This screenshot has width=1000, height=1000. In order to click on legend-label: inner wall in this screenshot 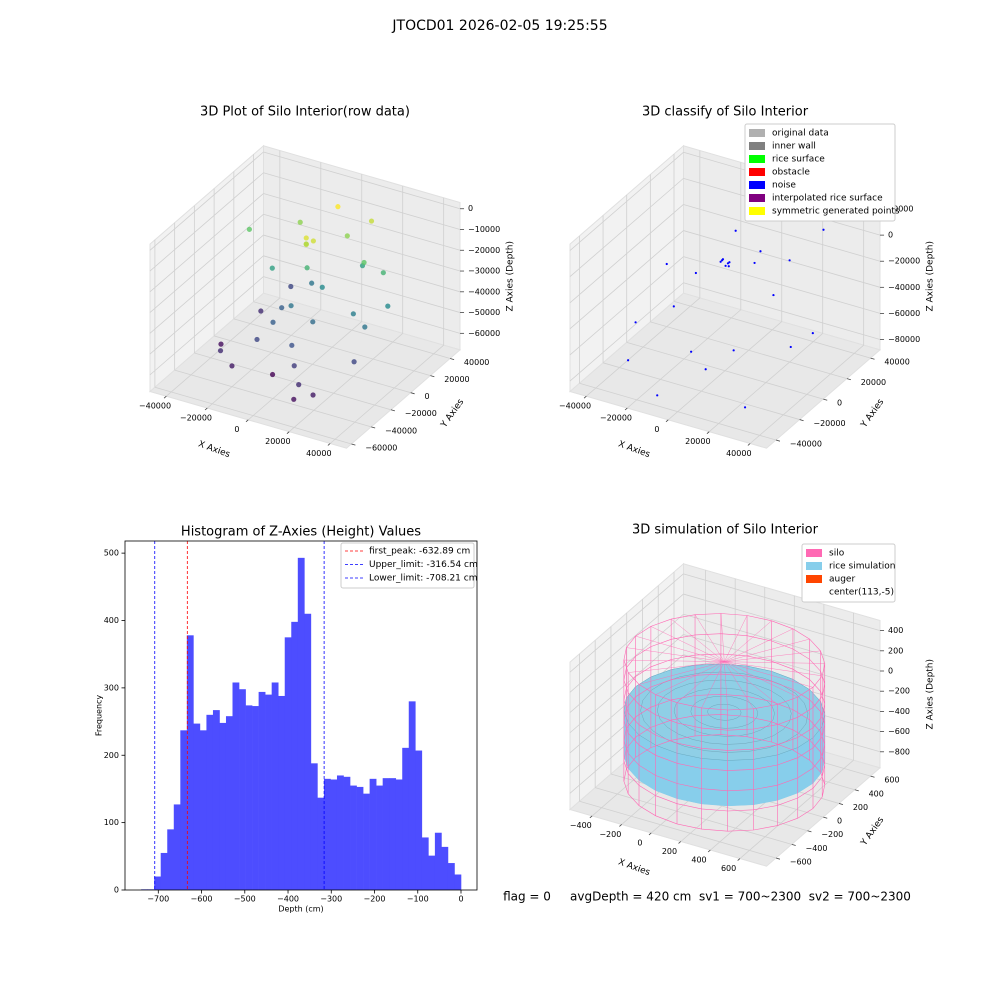, I will do `click(794, 147)`.